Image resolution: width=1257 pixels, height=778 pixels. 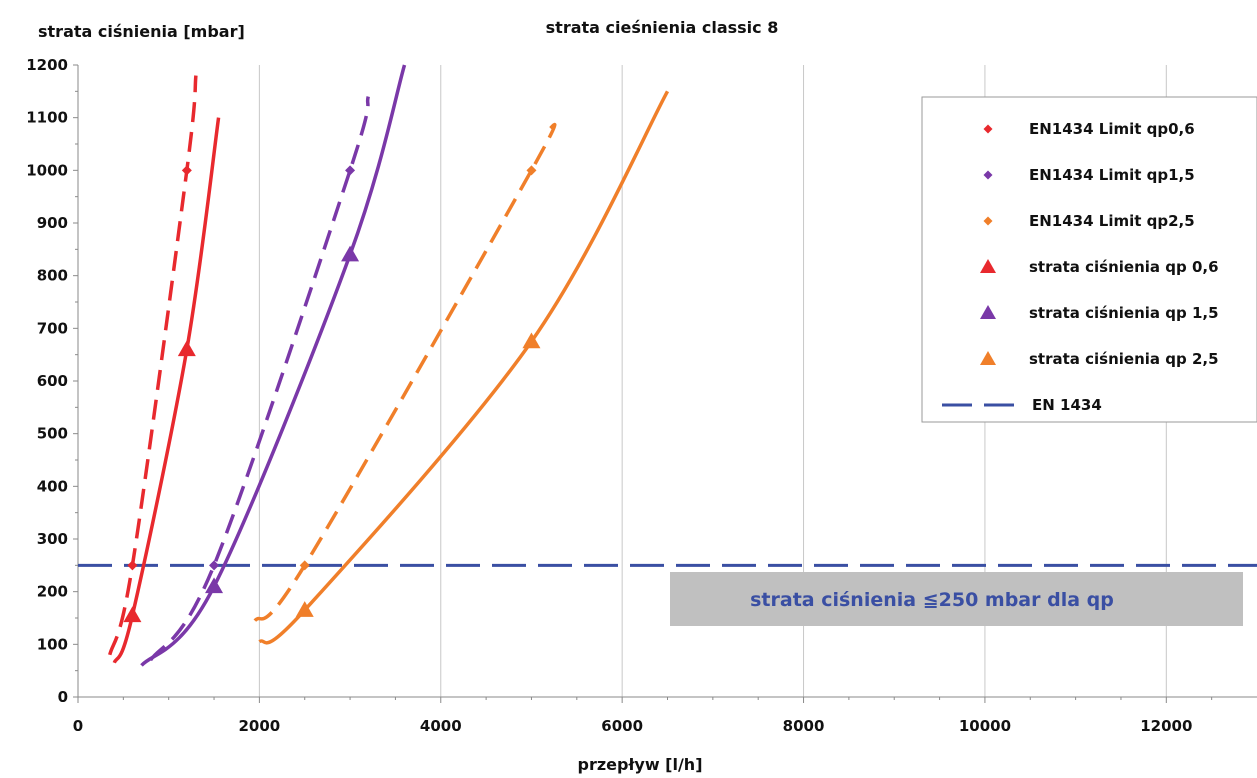 What do you see at coordinates (932, 600) in the screenshot?
I see `annotation-text: strata ciśnienia ≦250 mbar dla qp` at bounding box center [932, 600].